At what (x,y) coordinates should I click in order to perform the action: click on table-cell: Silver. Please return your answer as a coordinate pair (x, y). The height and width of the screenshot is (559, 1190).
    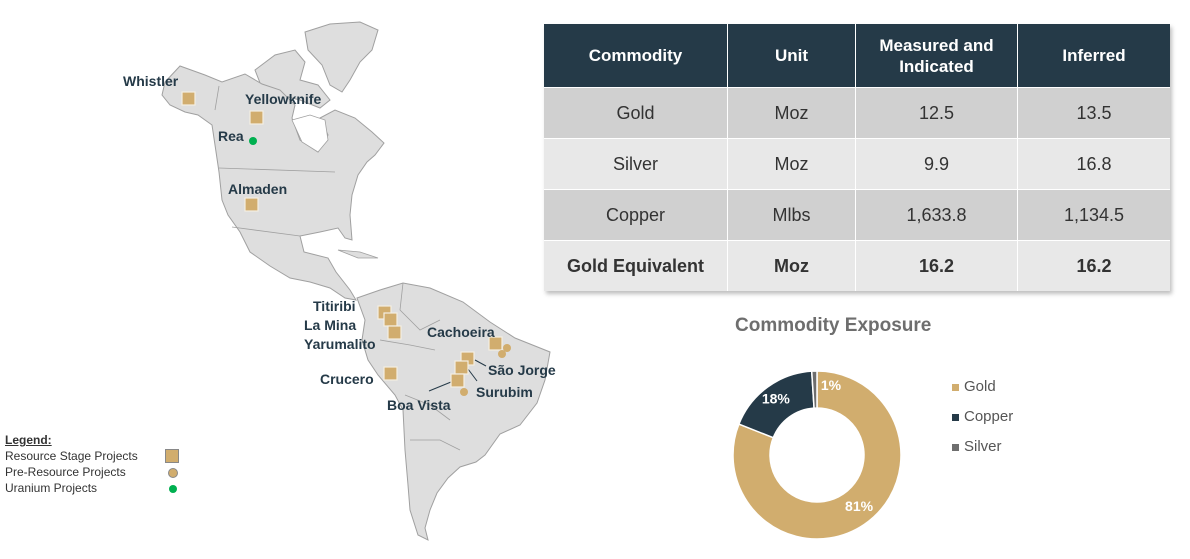
    Looking at the image, I should click on (636, 164).